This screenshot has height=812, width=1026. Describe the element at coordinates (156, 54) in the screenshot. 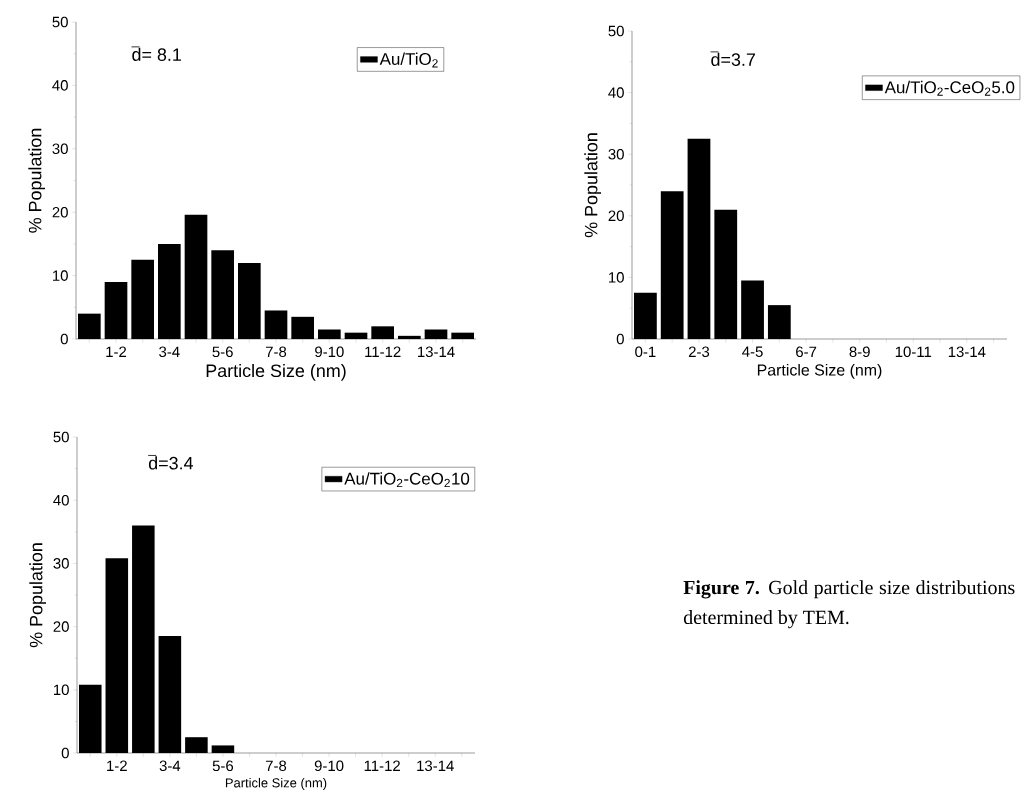

I see `annotation: d= 8.1` at that location.